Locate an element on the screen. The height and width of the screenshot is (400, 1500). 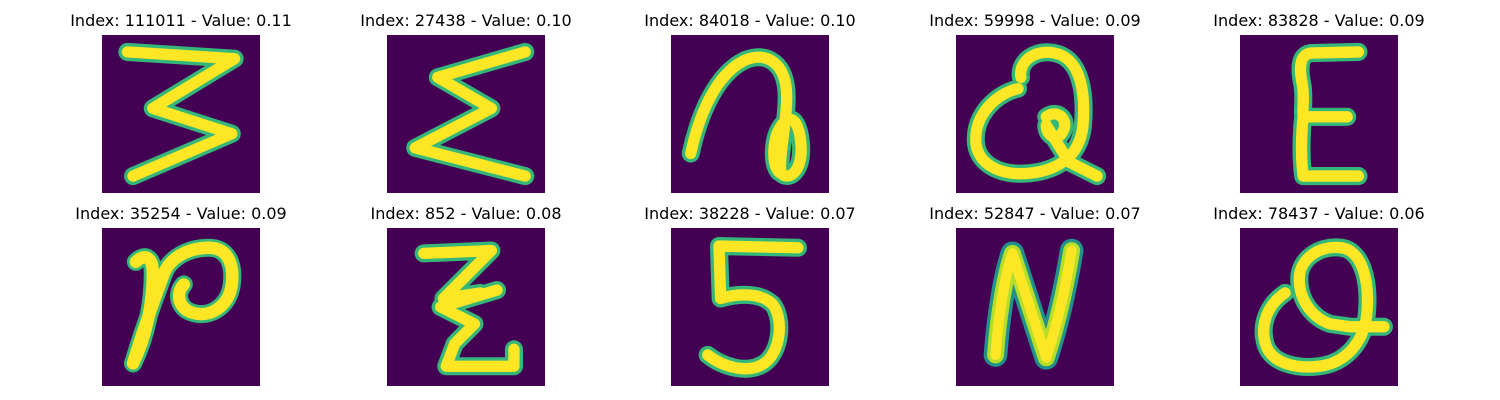
glyph-z-crossbar is located at coordinates (466, 307).